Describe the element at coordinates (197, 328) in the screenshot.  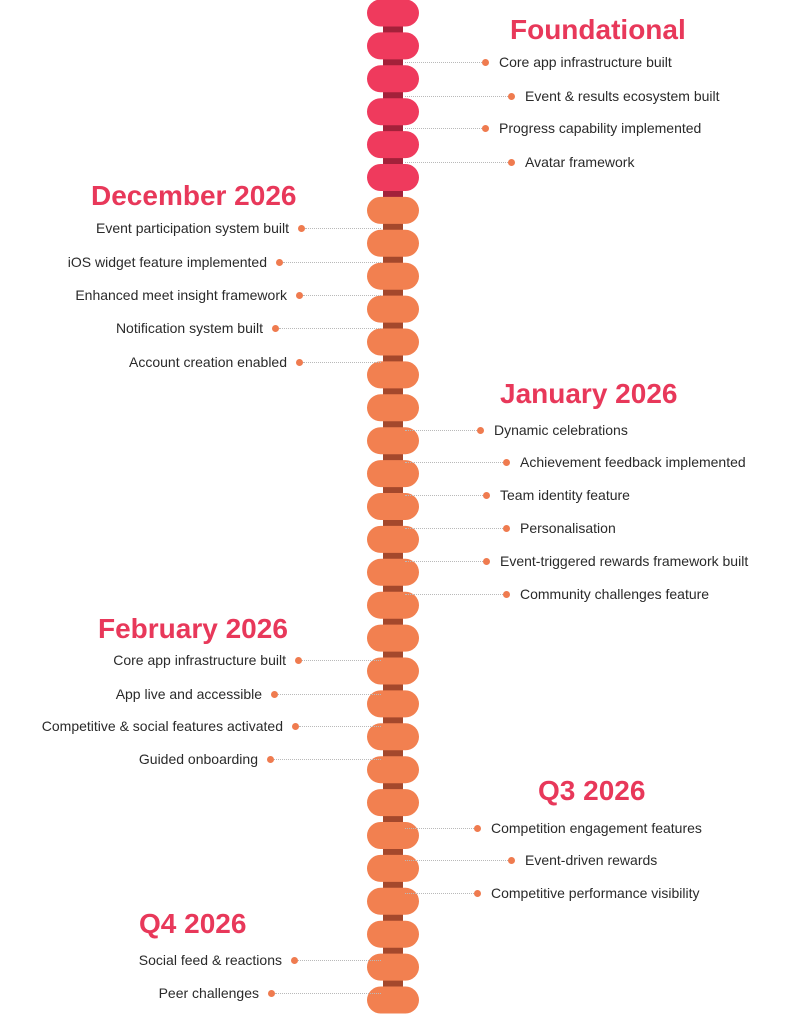
I see `milestone-item: Notification system built` at that location.